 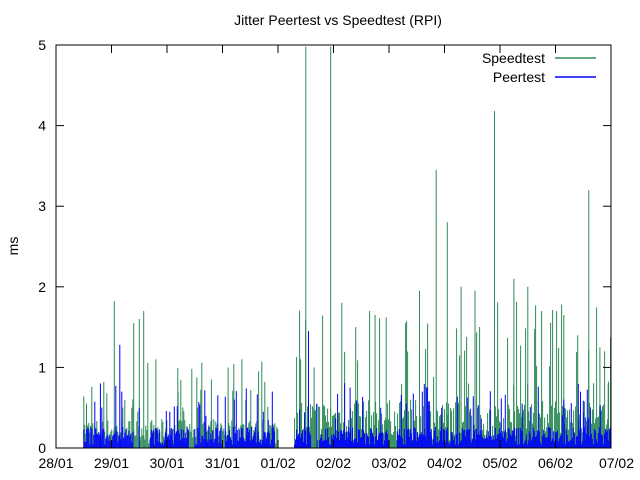 I want to click on x-tick-label: 30/01, so click(x=166, y=463).